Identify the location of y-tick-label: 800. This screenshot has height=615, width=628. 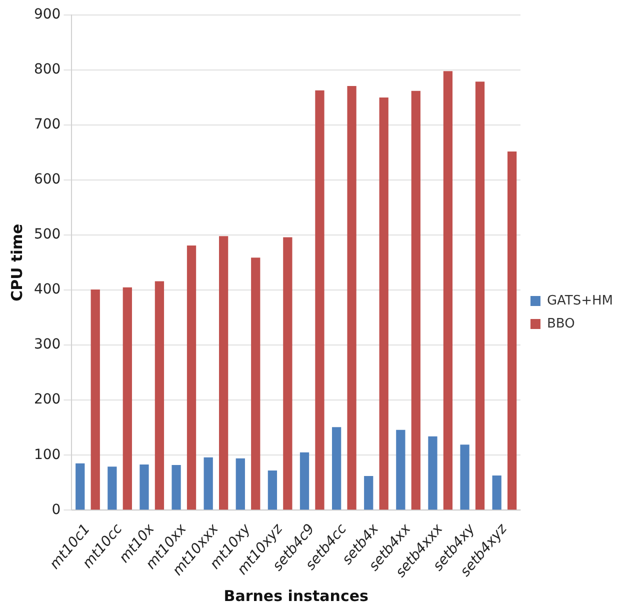
(47, 70).